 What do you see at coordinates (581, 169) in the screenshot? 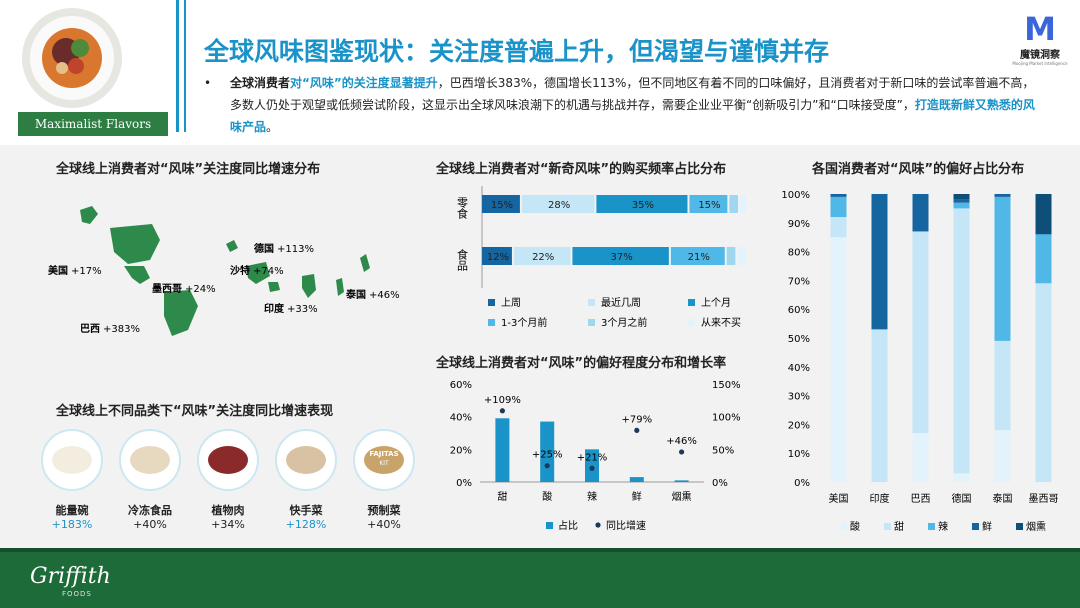
I see `purchase-frequency-title: 全球线上消费者对“新奇风味”的购买频率占比分布` at bounding box center [581, 169].